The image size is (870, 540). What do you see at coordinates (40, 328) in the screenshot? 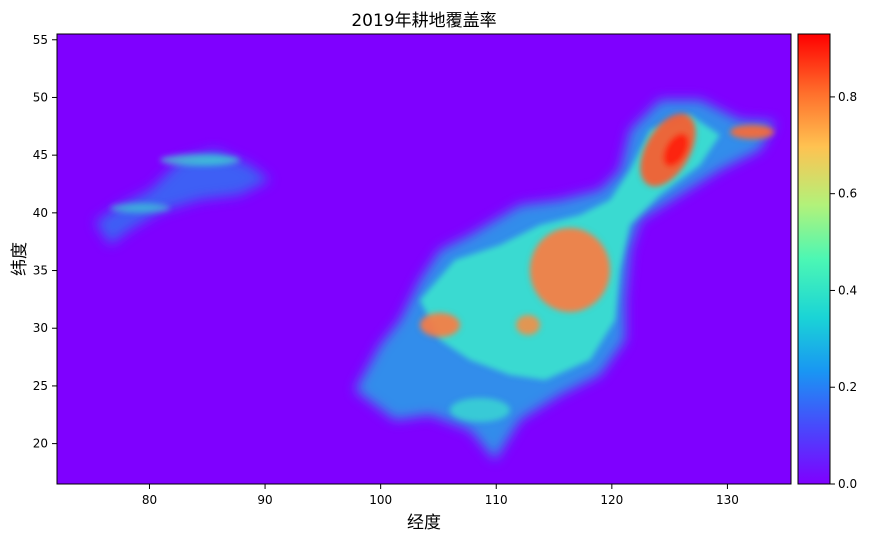
I see `y-tick-label: 30` at bounding box center [40, 328].